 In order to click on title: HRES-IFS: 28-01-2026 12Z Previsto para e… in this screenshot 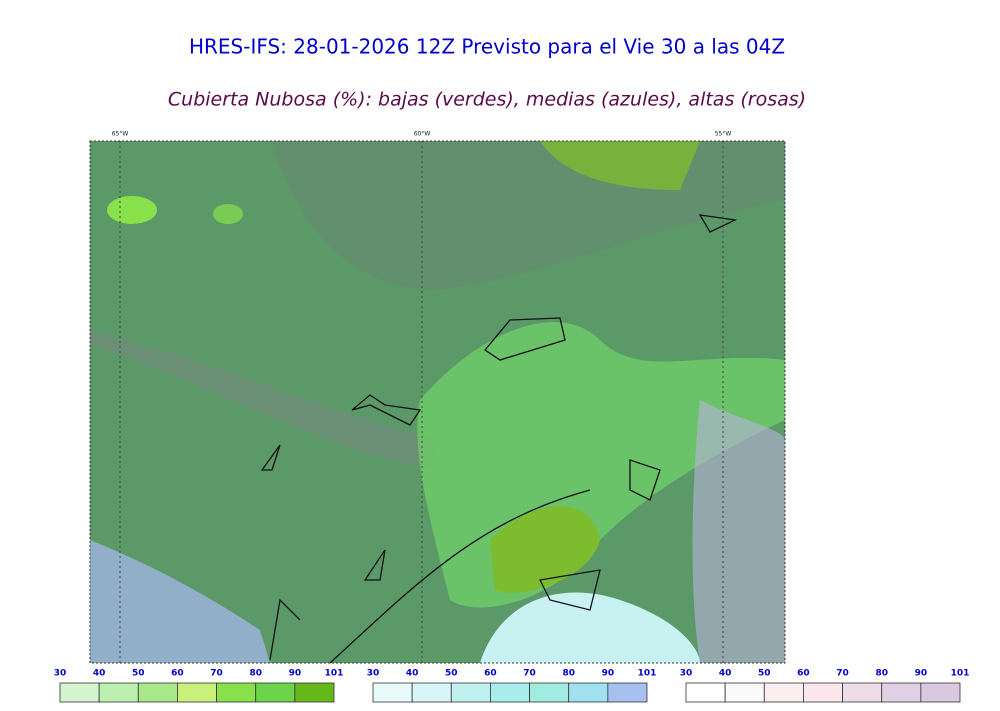, I will do `click(487, 47)`.